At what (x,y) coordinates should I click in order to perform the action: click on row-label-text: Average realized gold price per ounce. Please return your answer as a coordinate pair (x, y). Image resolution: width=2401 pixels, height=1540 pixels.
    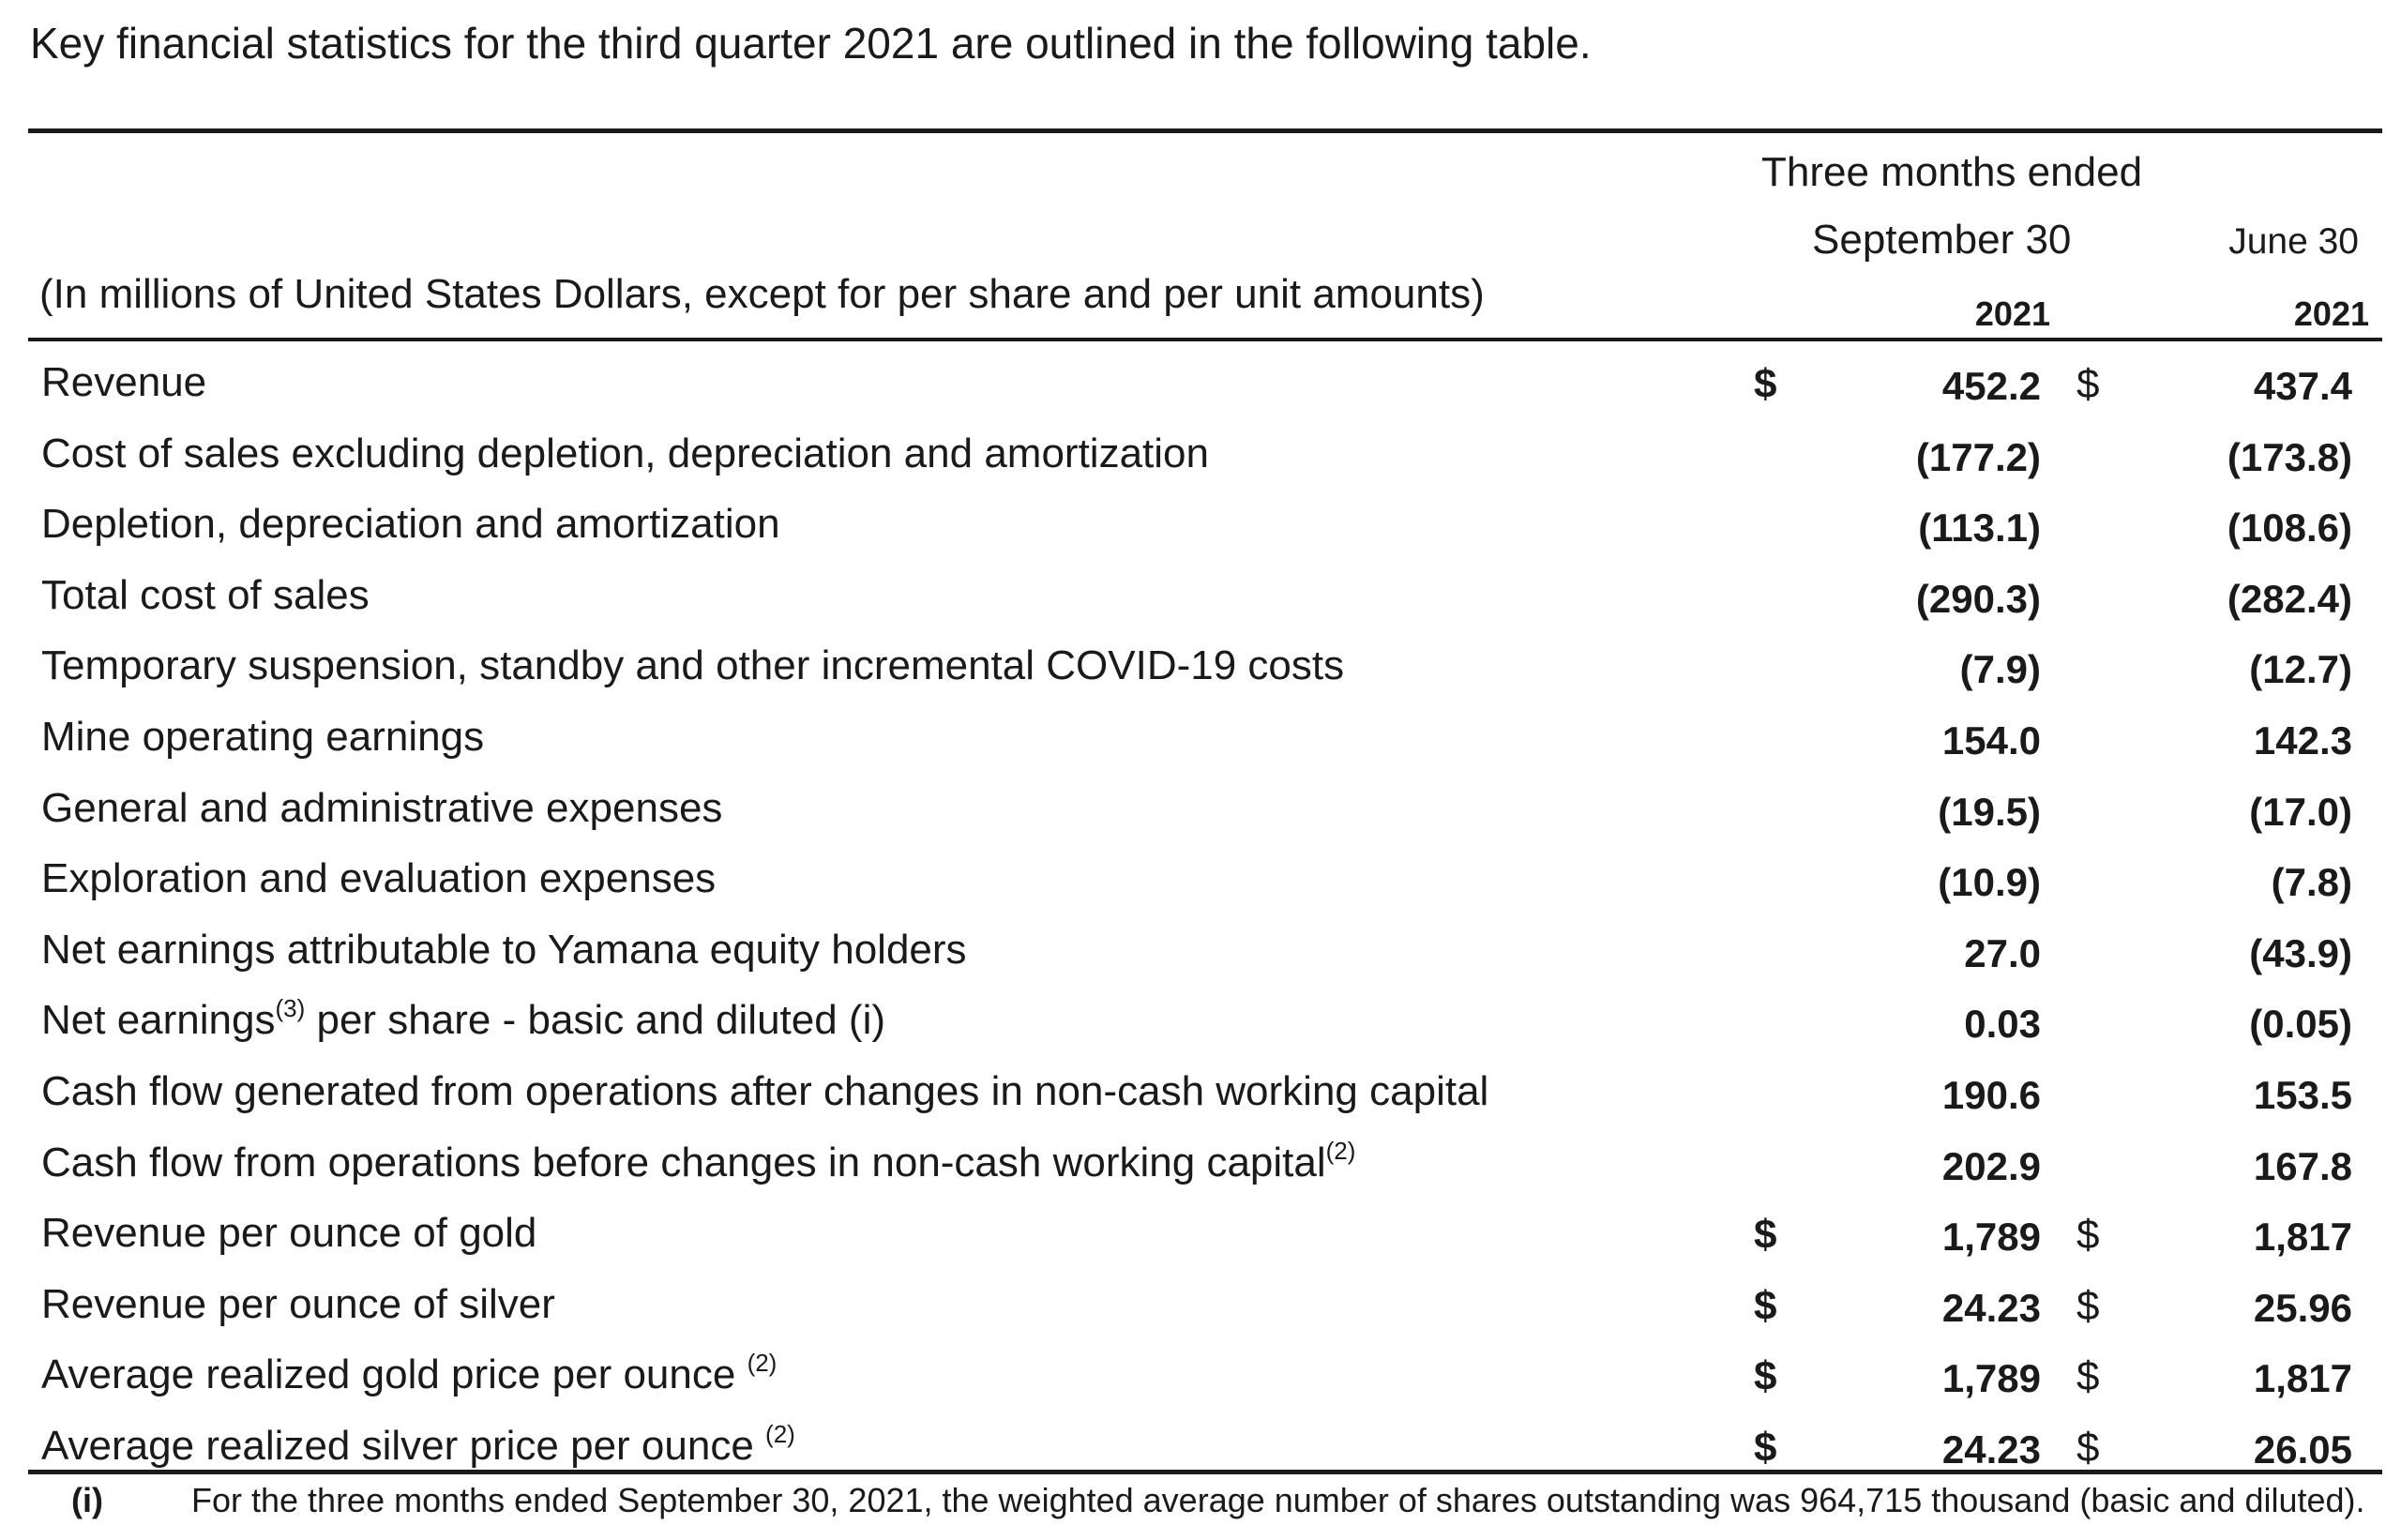
    Looking at the image, I should click on (394, 1374).